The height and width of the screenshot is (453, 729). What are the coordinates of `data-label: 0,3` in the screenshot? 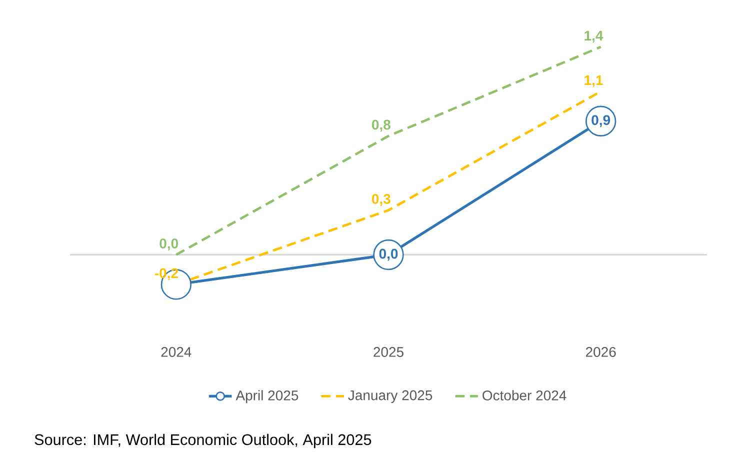 It's located at (381, 200).